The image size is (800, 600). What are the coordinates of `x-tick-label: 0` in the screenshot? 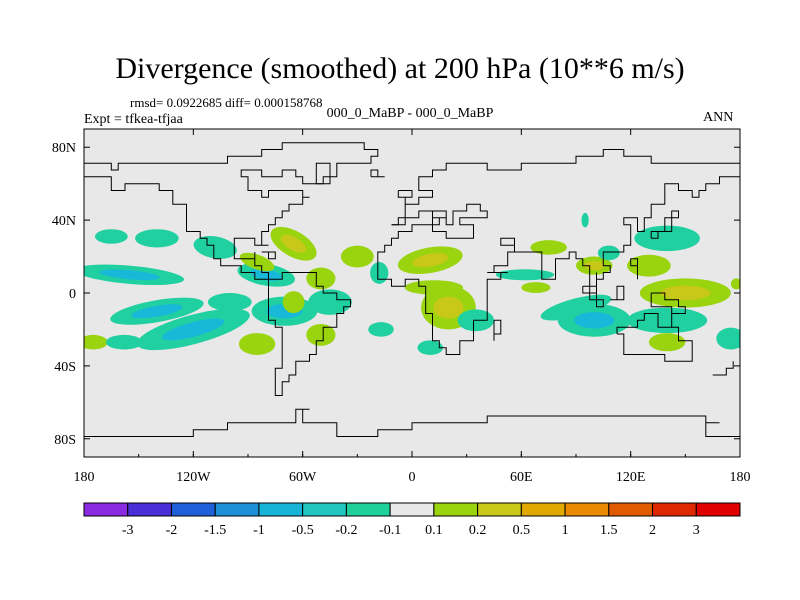 It's located at (412, 477).